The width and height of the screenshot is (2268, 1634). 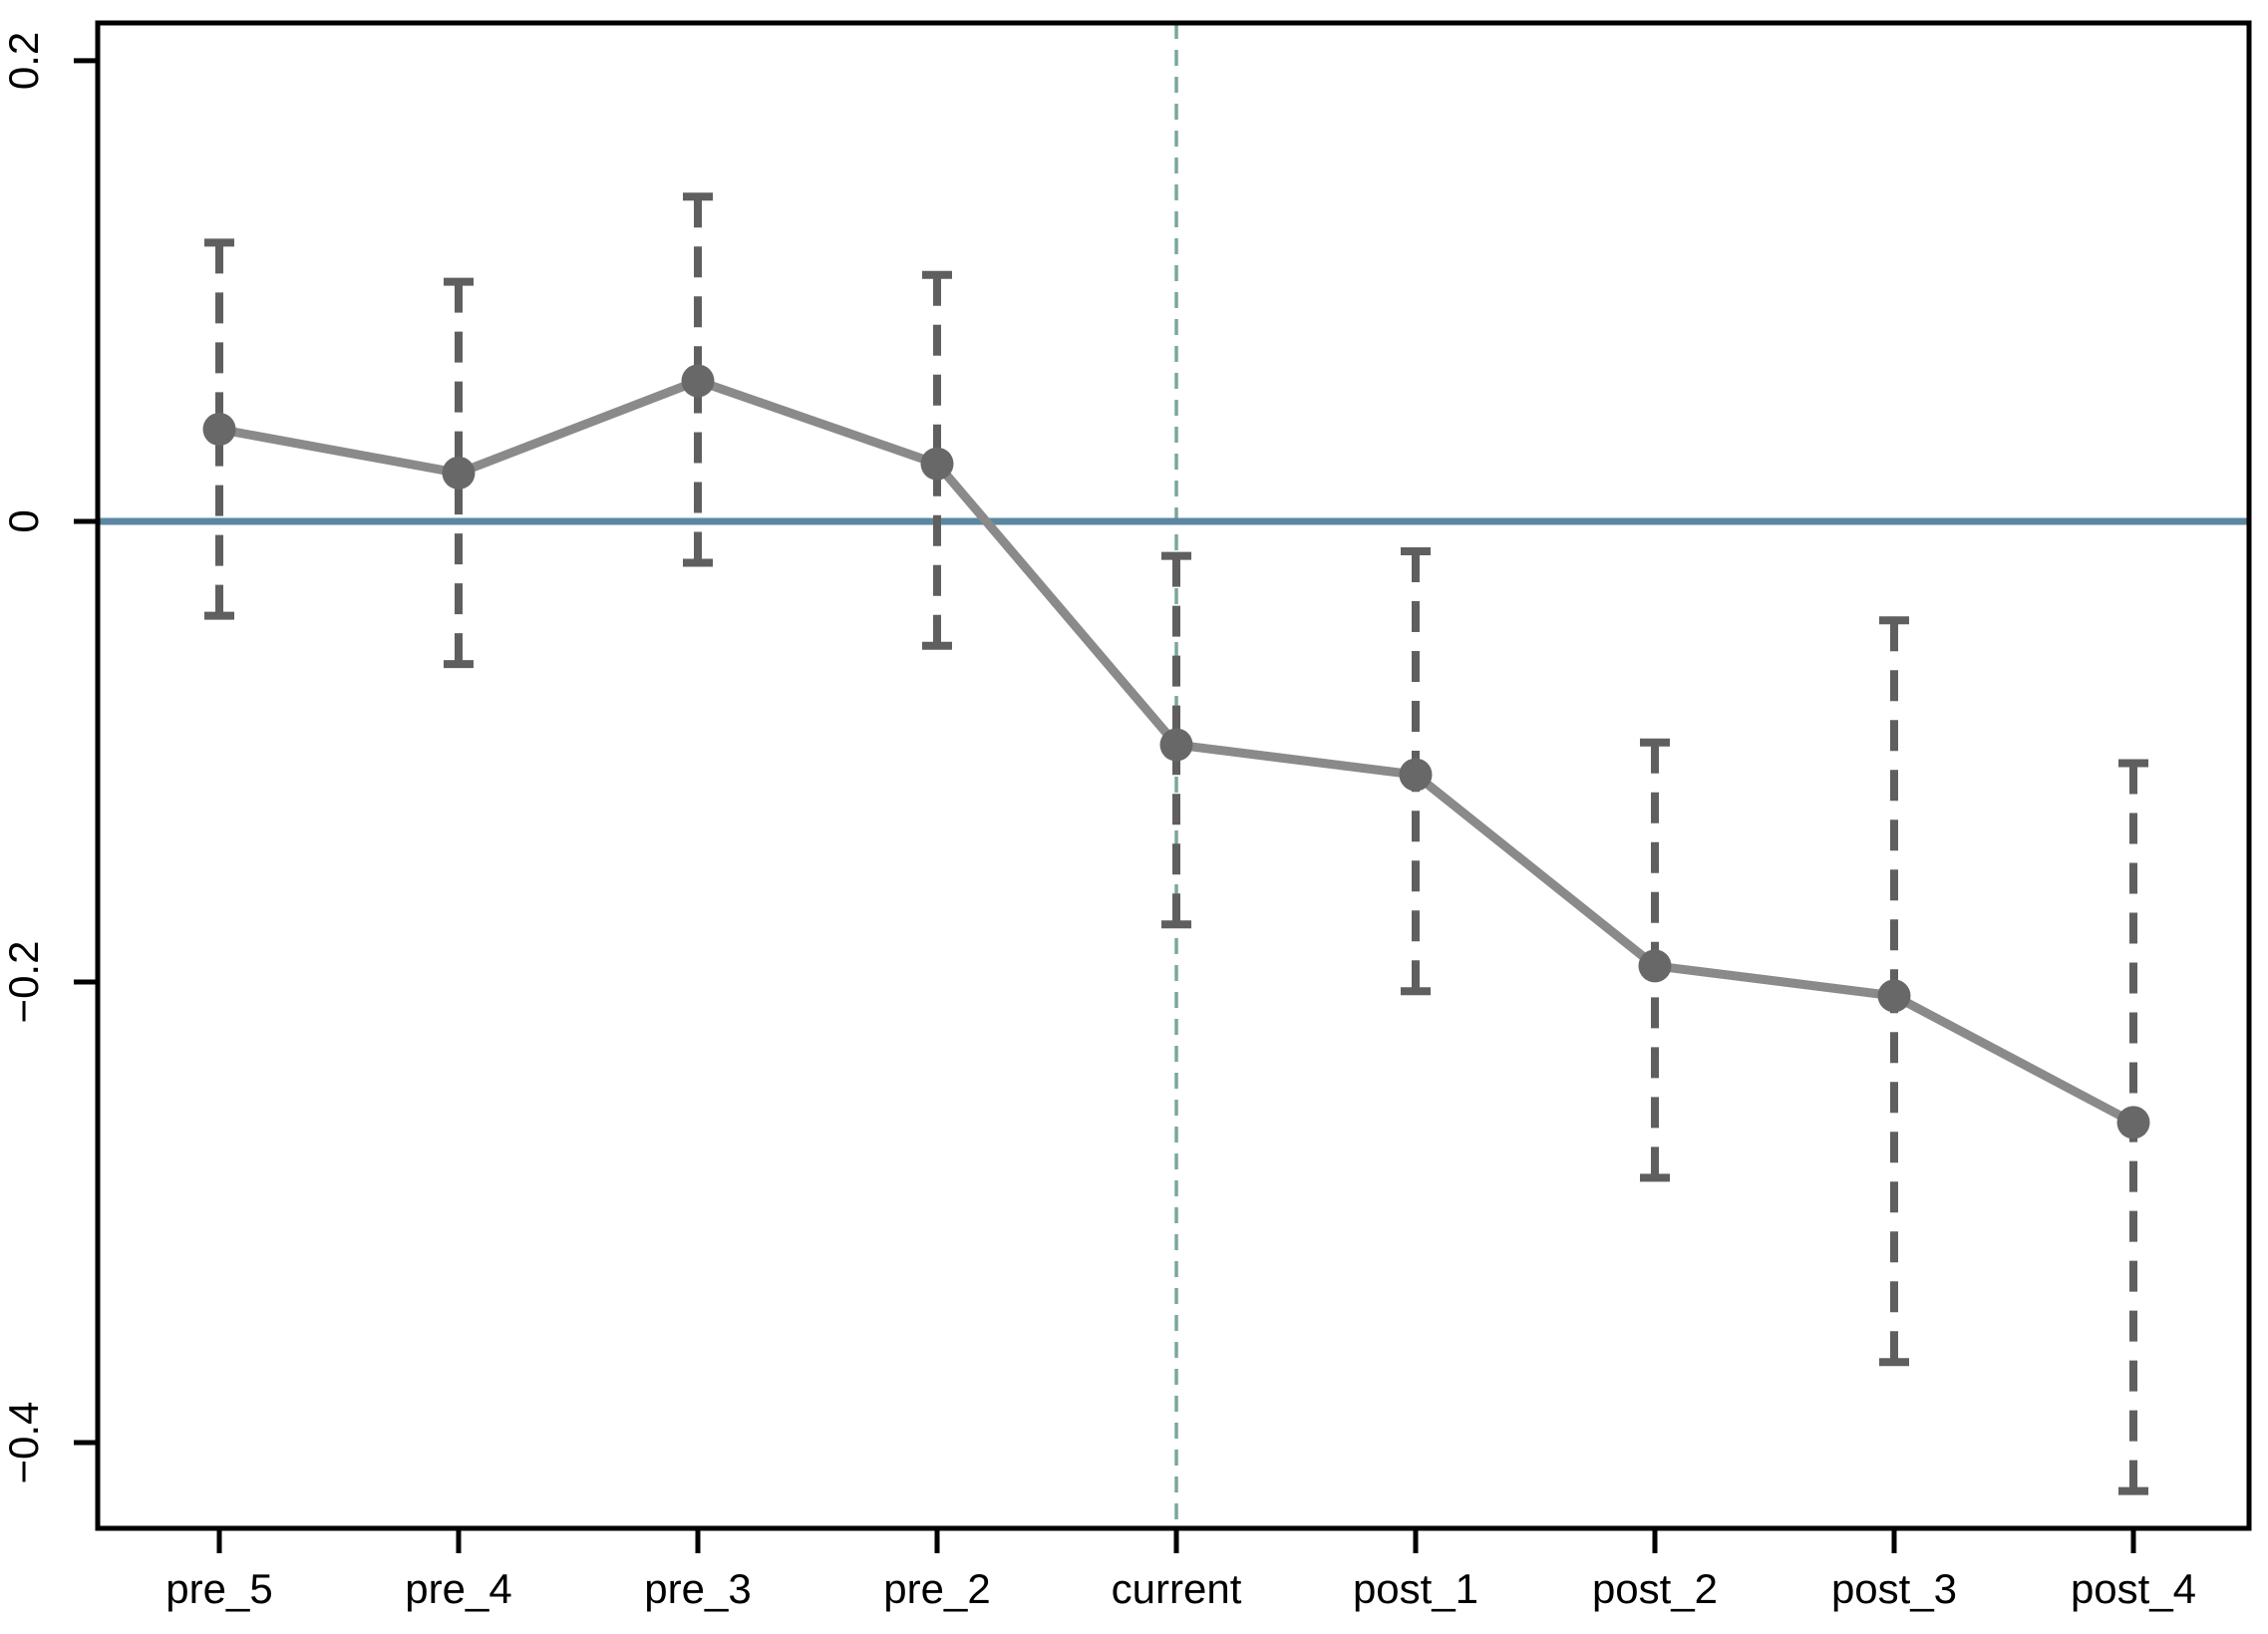 I want to click on y-tick-label: −0.2, so click(x=23, y=983).